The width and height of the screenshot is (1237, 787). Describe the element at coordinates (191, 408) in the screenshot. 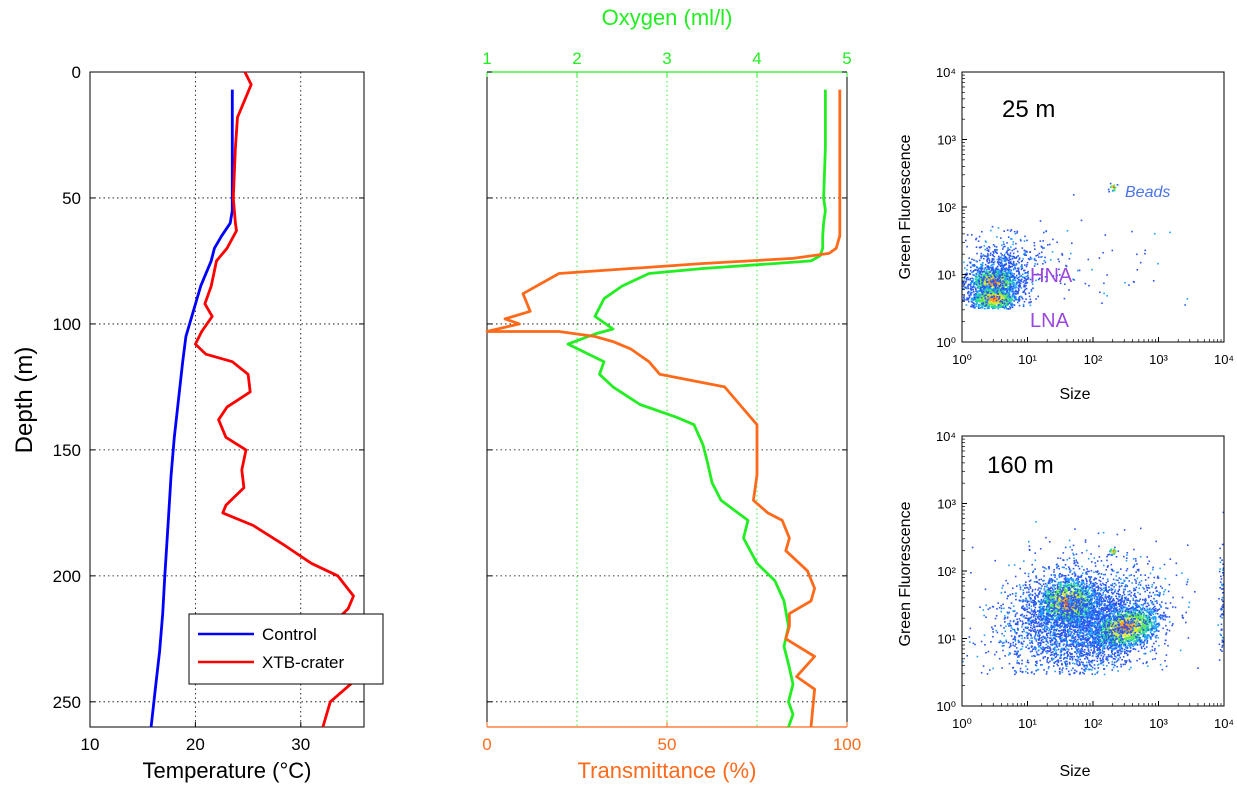

I see `control-line` at that location.